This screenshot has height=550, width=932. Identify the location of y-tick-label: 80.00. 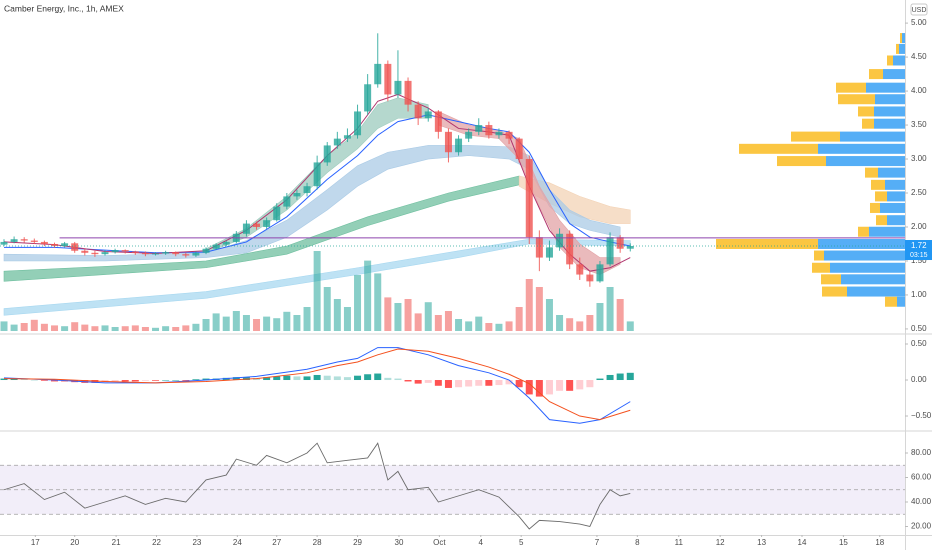
(921, 452).